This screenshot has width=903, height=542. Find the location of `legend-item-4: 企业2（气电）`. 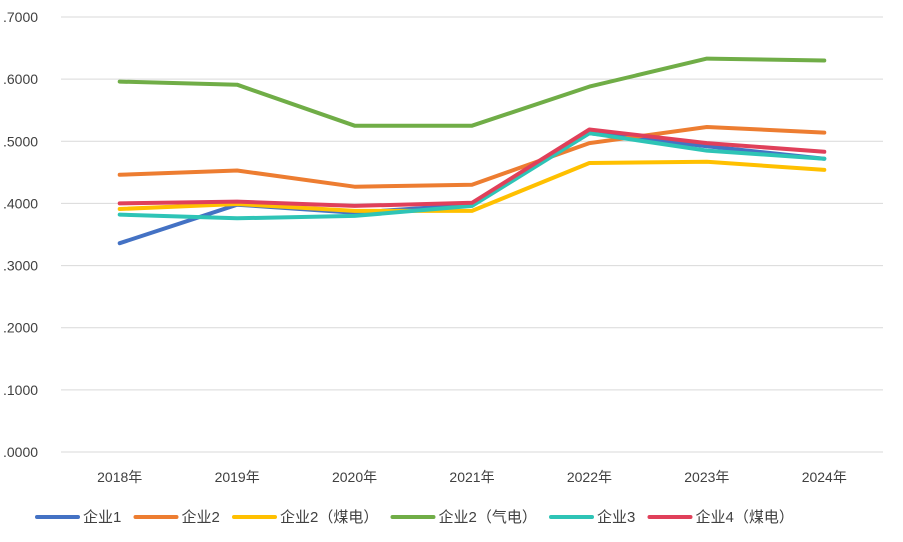

legend-item-4: 企业2（气电） is located at coordinates (463, 517).